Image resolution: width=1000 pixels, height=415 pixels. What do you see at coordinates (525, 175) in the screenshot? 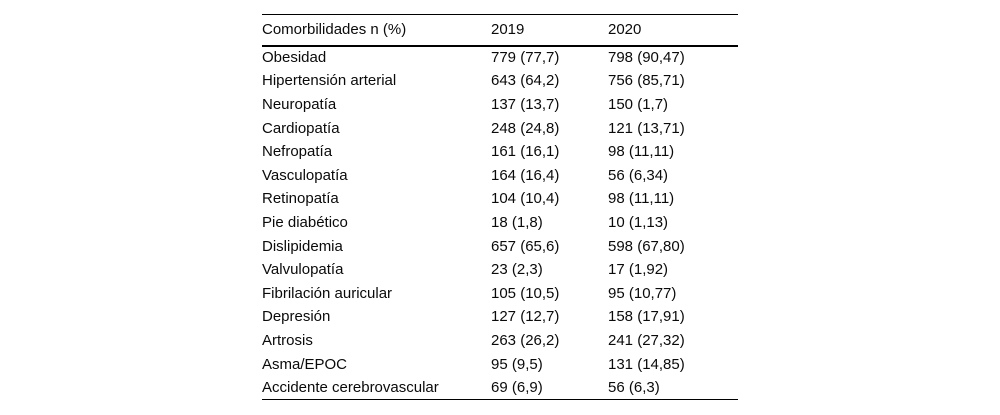
I see `value-2019: 164 (16,4)` at bounding box center [525, 175].